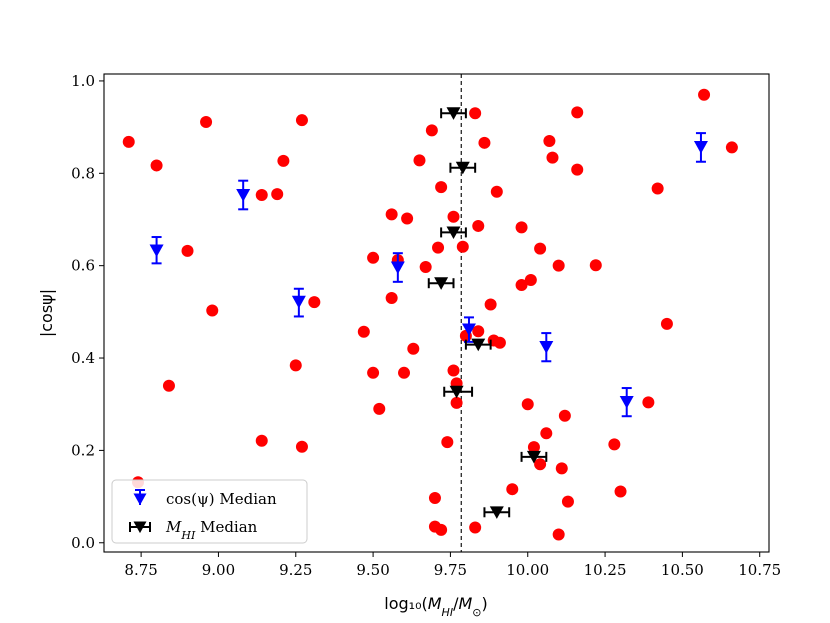  I want to click on y-tick-label: 0.4, so click(83, 358).